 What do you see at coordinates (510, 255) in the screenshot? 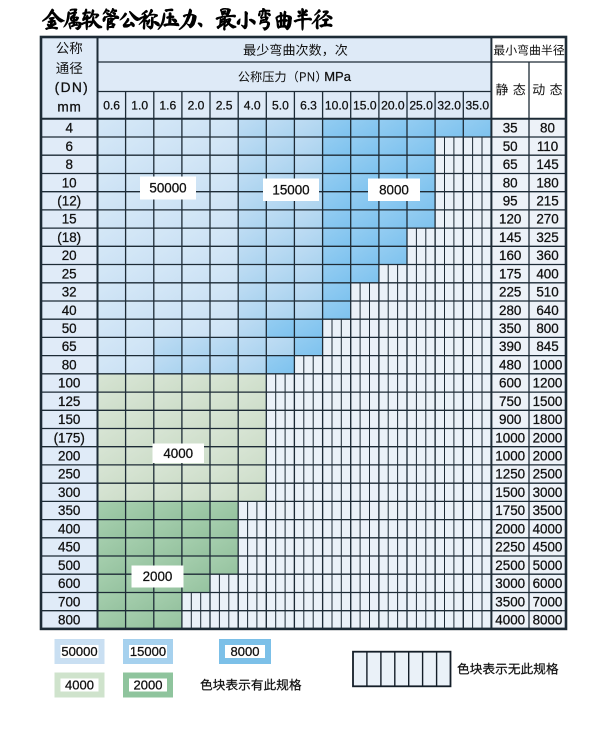
I see `svg-text: 160` at bounding box center [510, 255].